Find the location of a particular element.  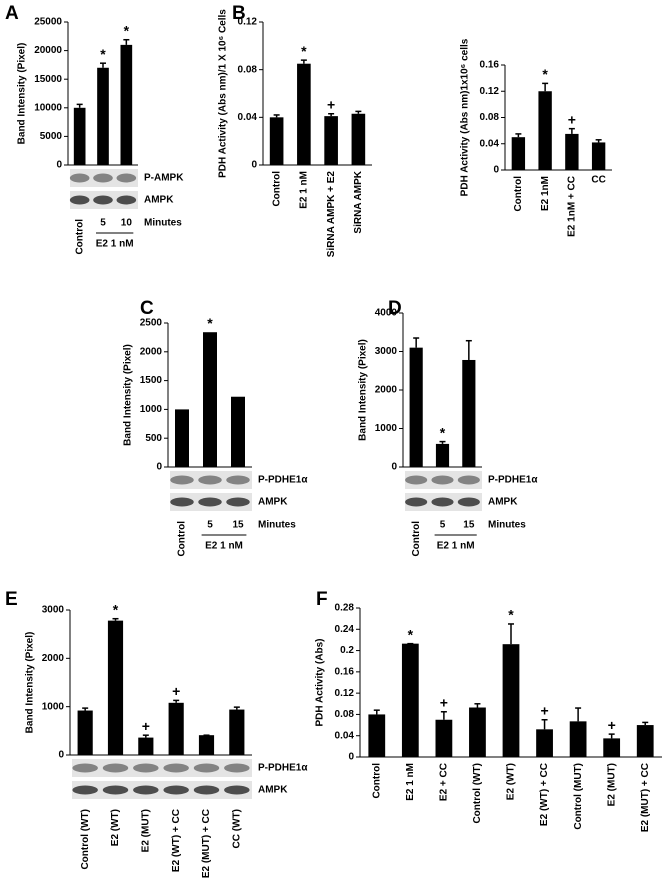

panel-label: F is located at coordinates (322, 599).